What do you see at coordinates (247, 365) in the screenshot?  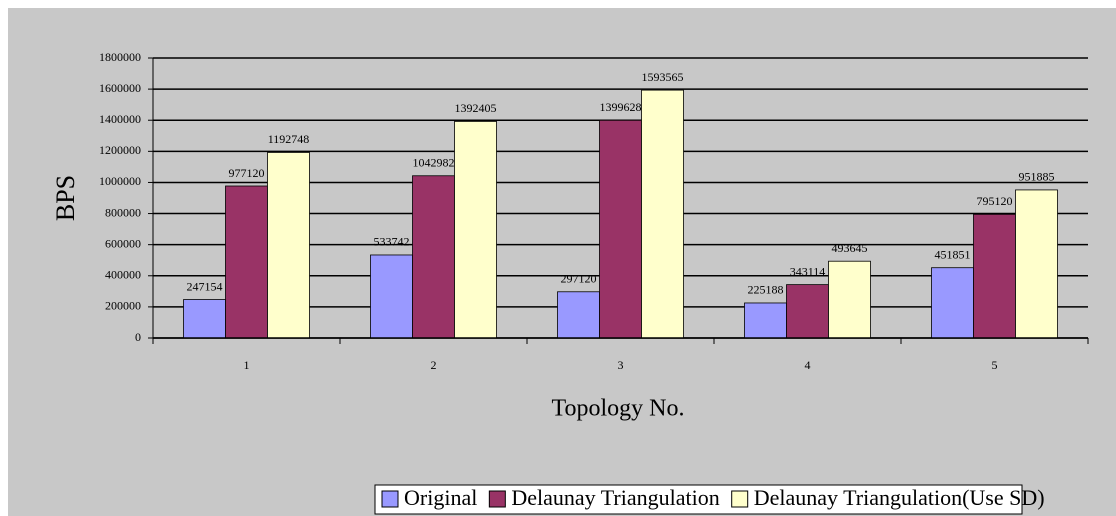 I see `x-tick-label: 1` at bounding box center [247, 365].